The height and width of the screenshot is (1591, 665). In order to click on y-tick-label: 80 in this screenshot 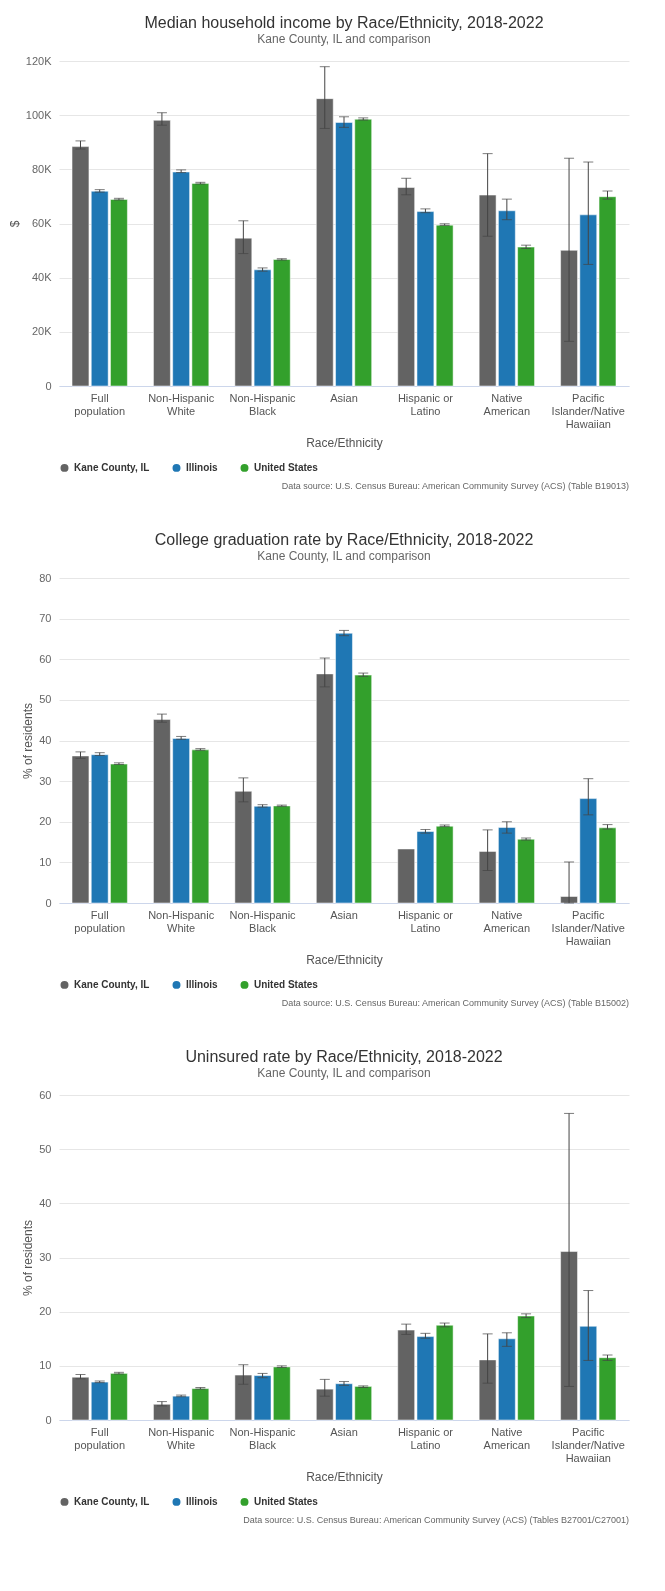, I will do `click(45, 577)`.